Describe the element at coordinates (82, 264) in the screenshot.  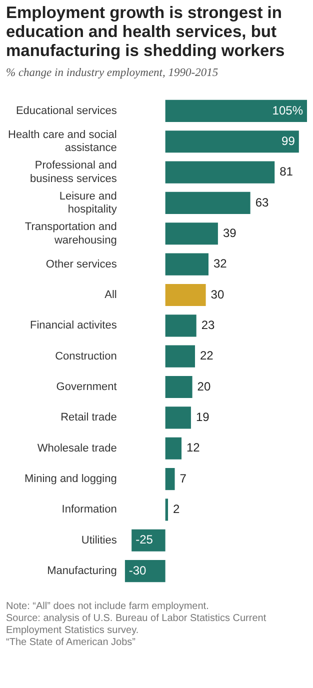
I see `y-tick-label: Other services` at that location.